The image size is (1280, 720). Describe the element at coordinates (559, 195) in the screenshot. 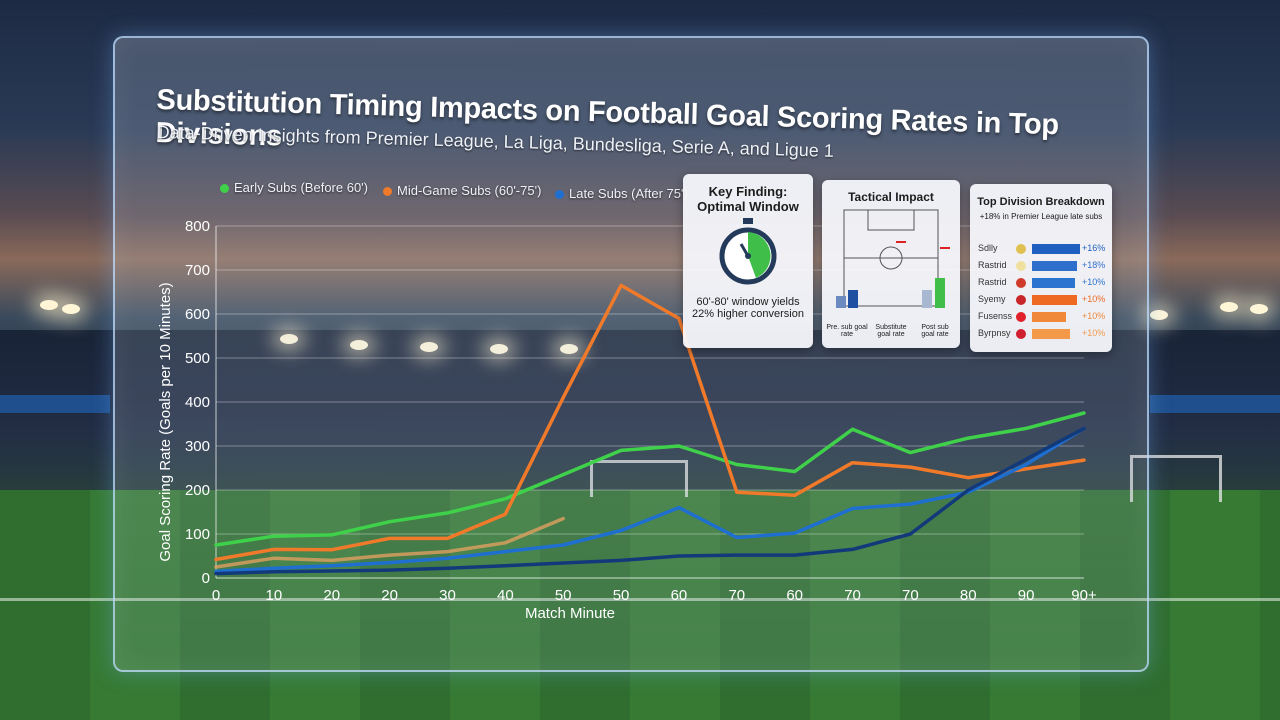

I see `legend-swatch-late` at that location.